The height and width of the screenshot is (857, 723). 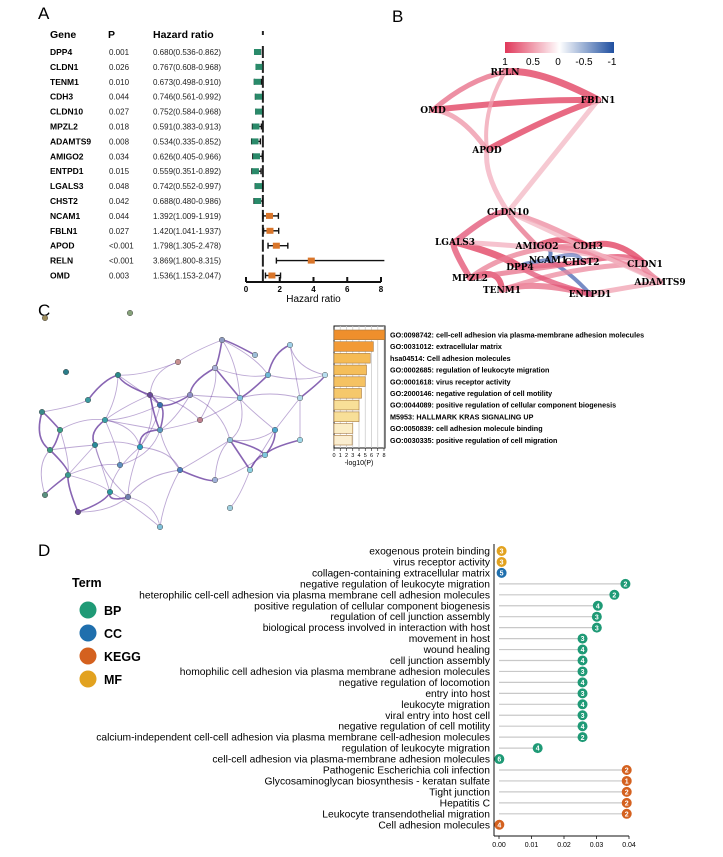 What do you see at coordinates (505, 62) in the screenshot?
I see `legend-tick-label: 1` at bounding box center [505, 62].